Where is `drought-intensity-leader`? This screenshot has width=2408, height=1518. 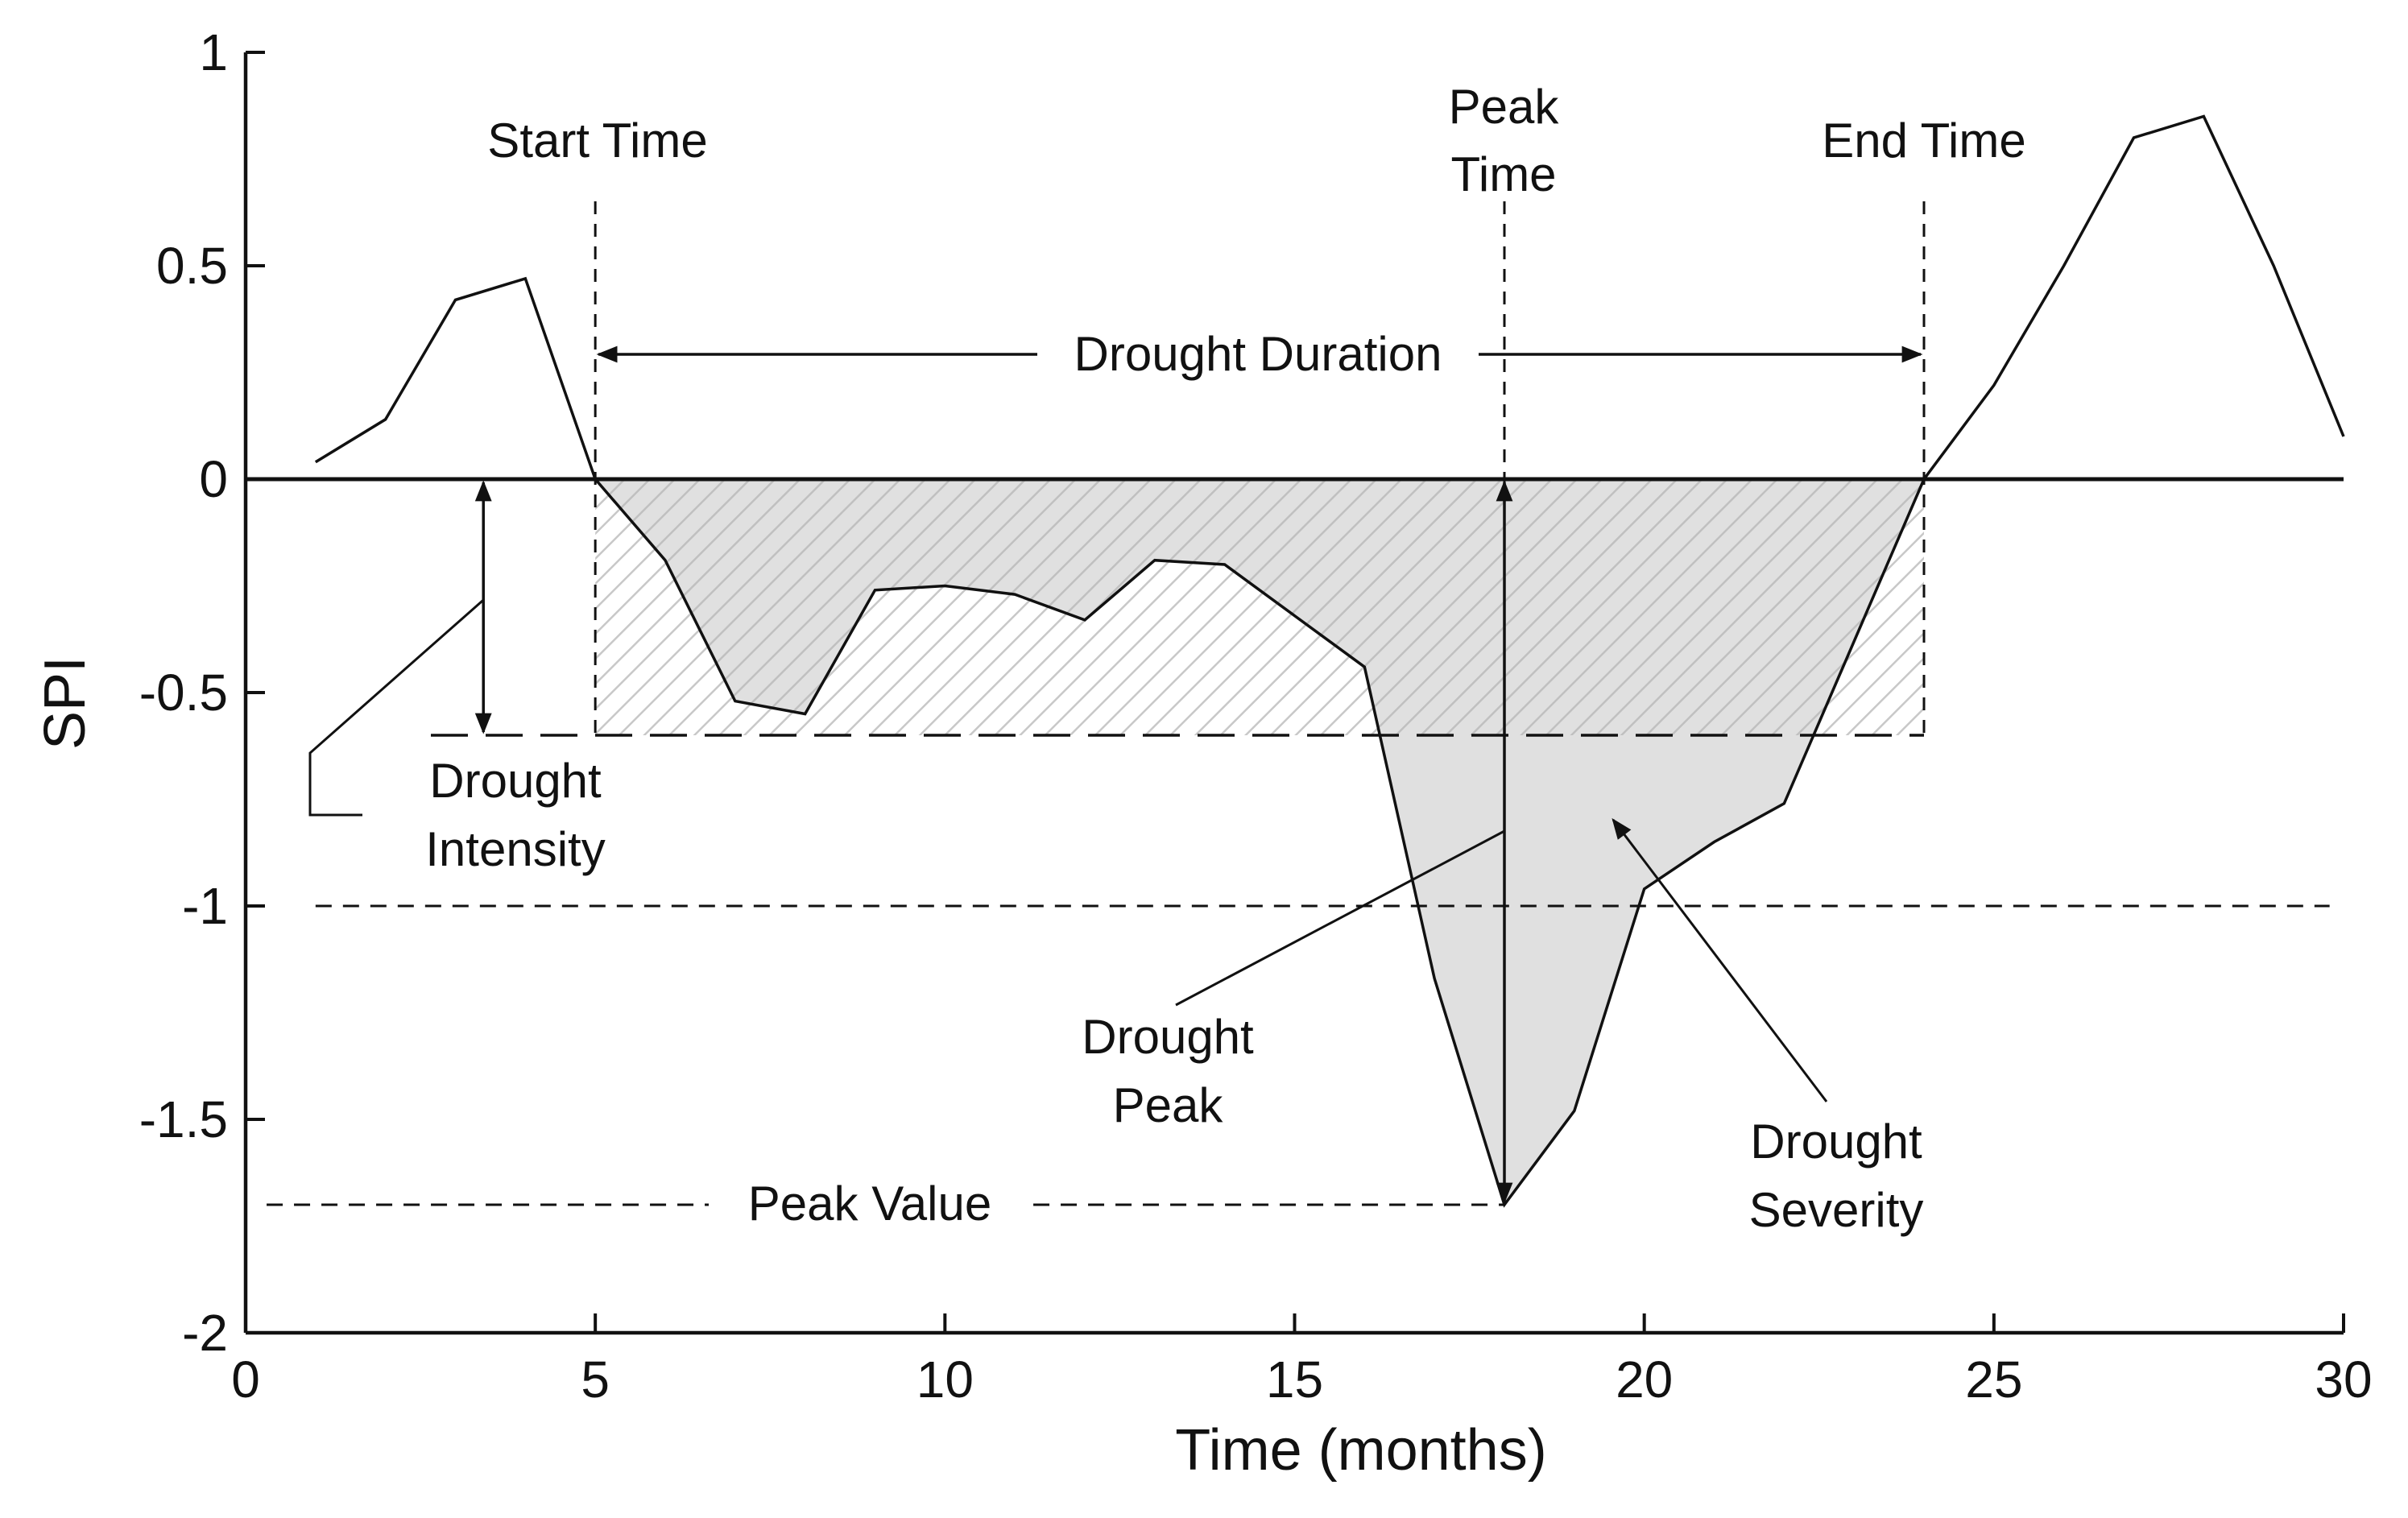
drought-intensity-leader is located at coordinates (396, 707).